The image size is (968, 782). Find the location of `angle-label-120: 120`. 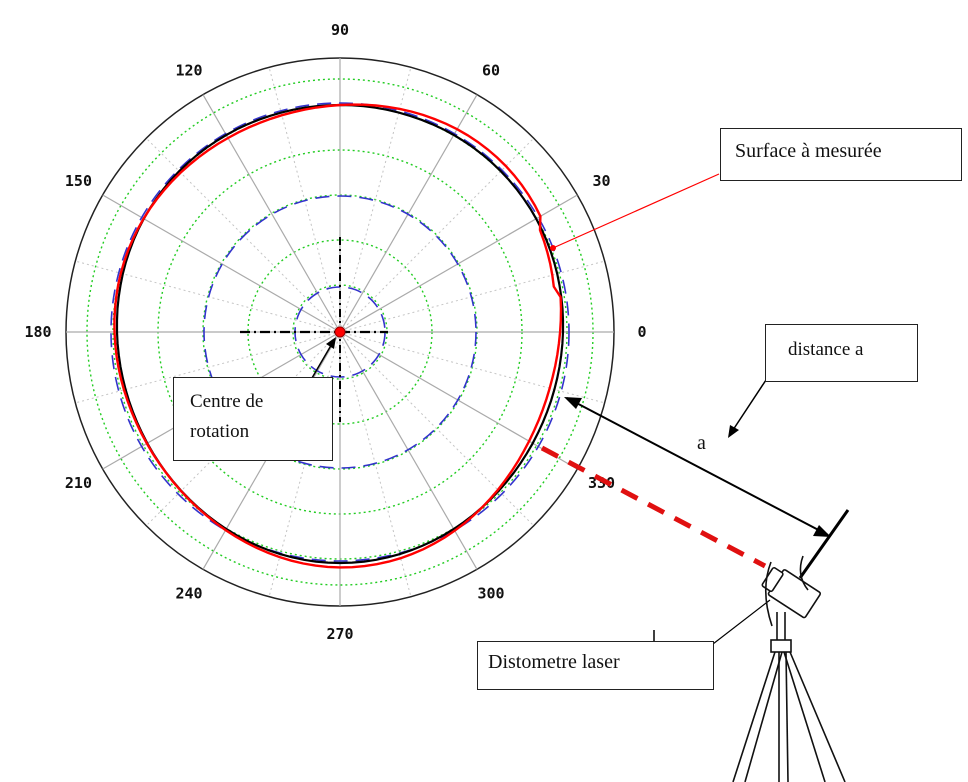

angle-label-120: 120 is located at coordinates (188, 70).